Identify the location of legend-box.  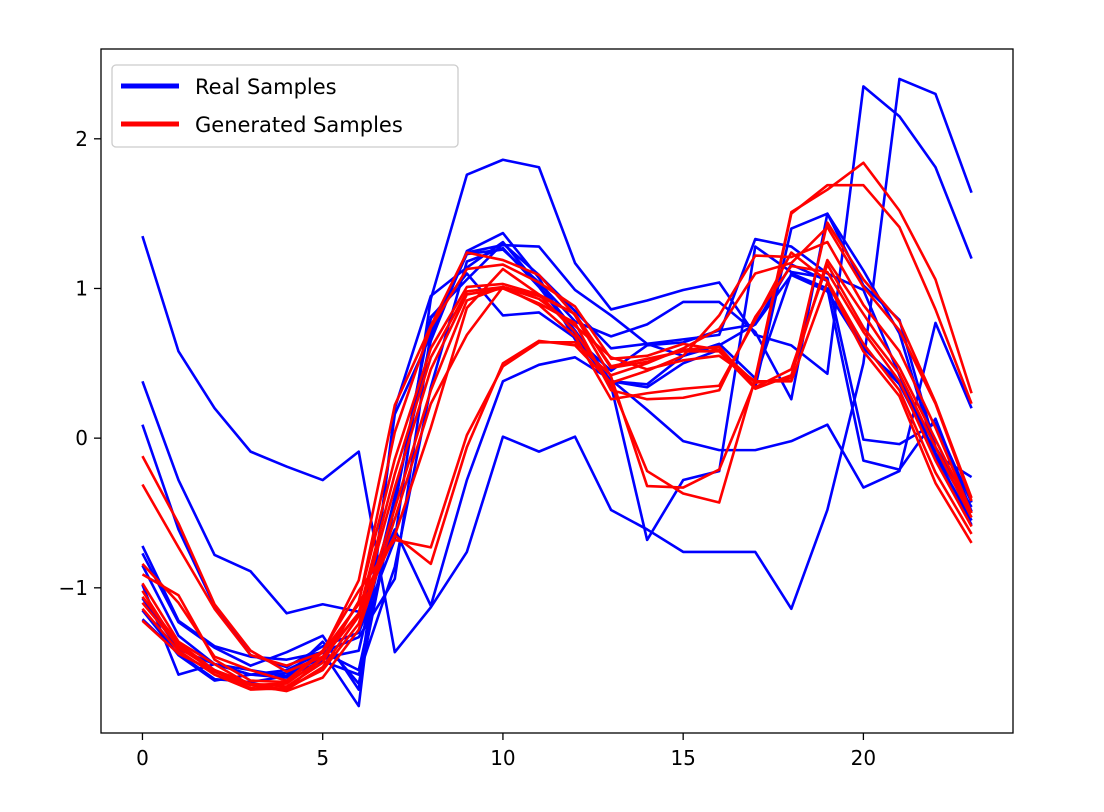
(285, 106).